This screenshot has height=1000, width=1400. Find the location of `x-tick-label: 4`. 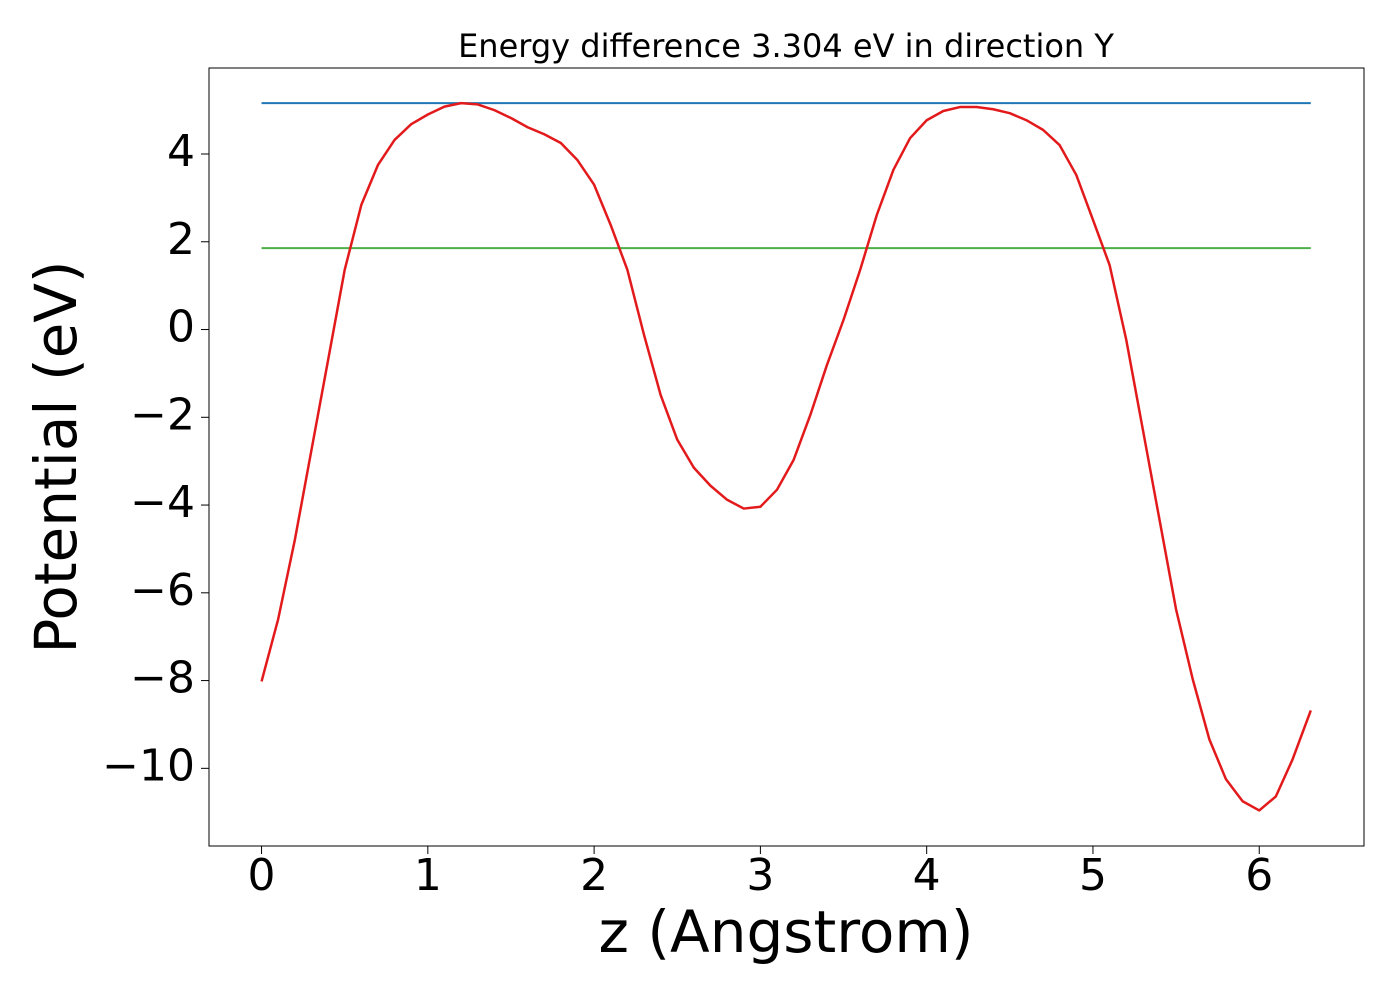

x-tick-label: 4 is located at coordinates (927, 875).